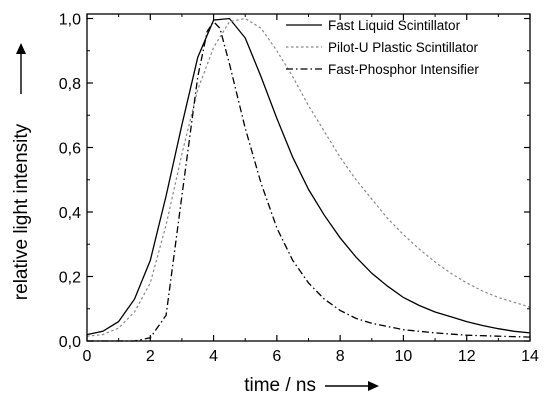  What do you see at coordinates (213, 356) in the screenshot?
I see `x-tick-label: 4` at bounding box center [213, 356].